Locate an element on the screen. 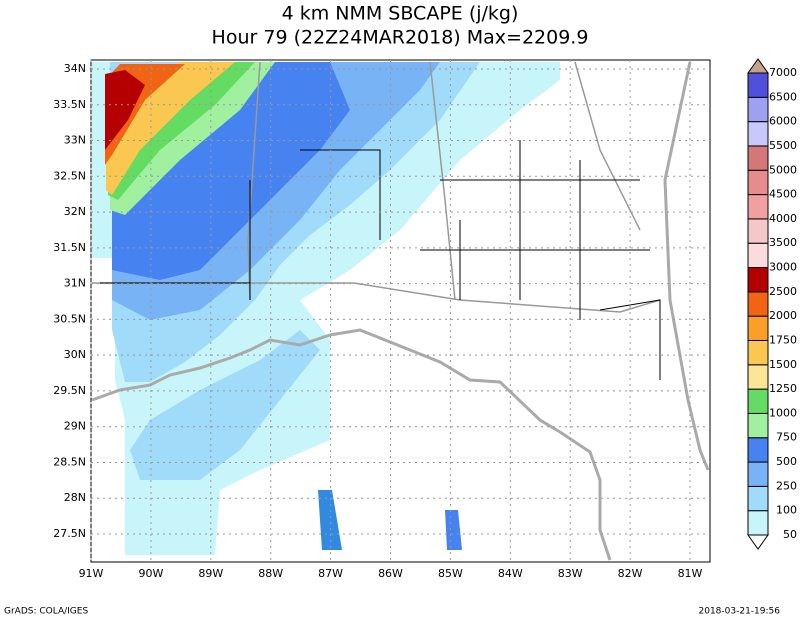  colorbar-label: 750 is located at coordinates (786, 437).